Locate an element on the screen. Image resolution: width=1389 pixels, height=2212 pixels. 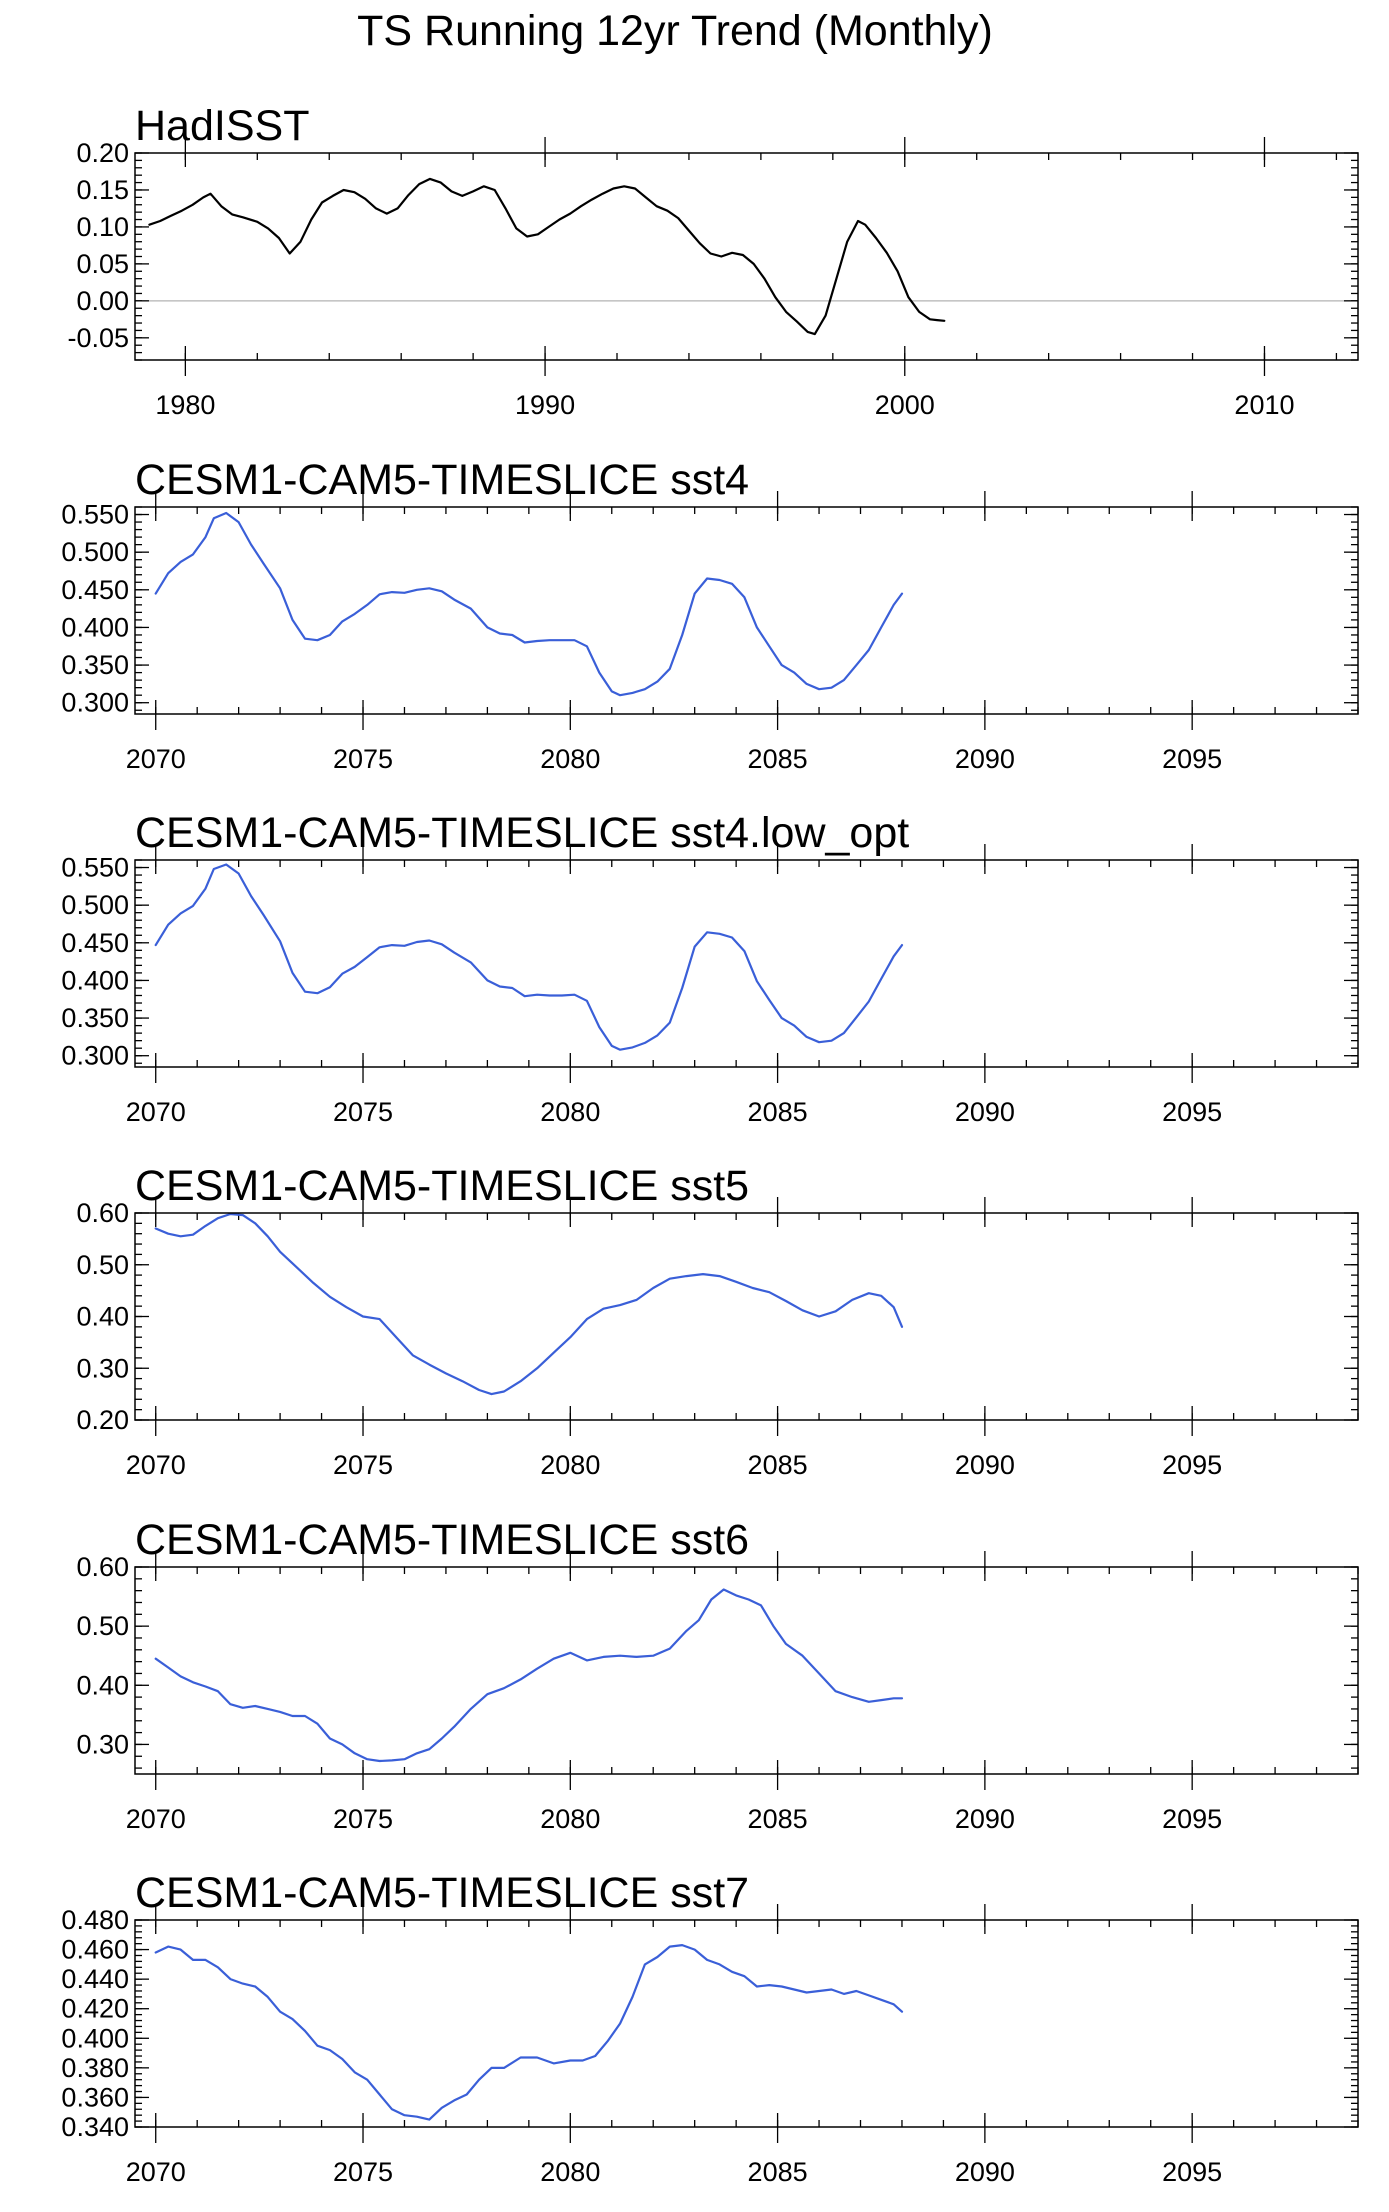
x-tick-label: 1980 is located at coordinates (185, 405).